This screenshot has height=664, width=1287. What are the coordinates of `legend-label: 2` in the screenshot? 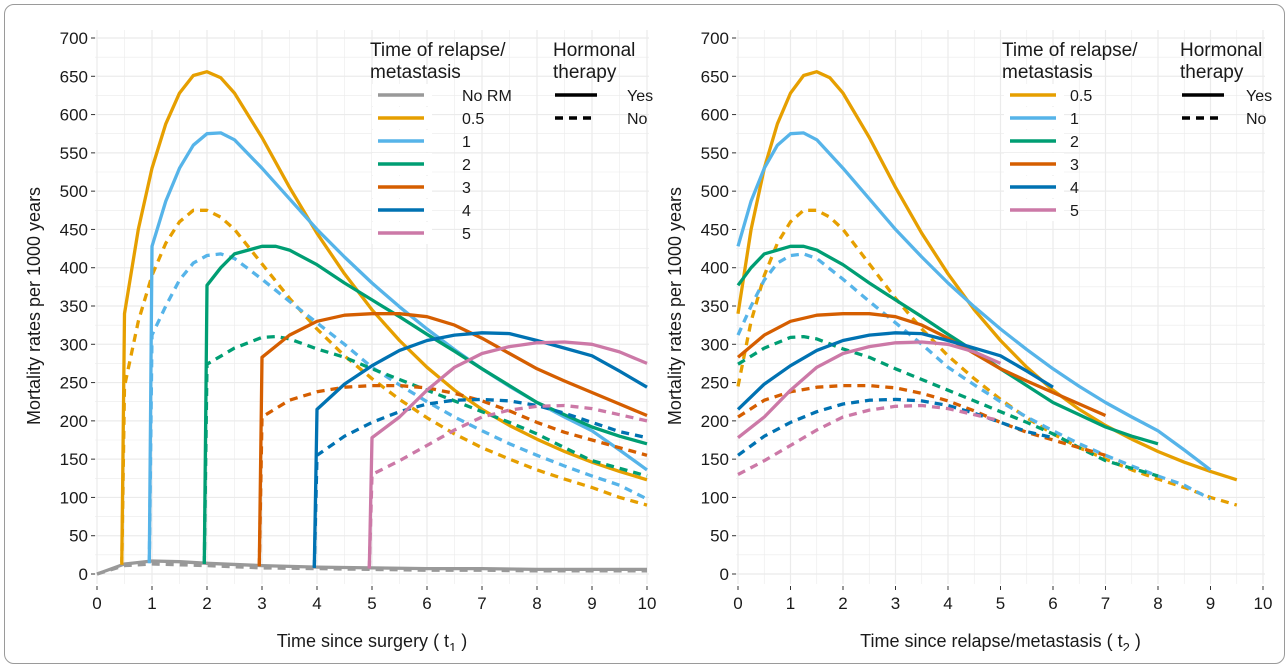 It's located at (1074, 142).